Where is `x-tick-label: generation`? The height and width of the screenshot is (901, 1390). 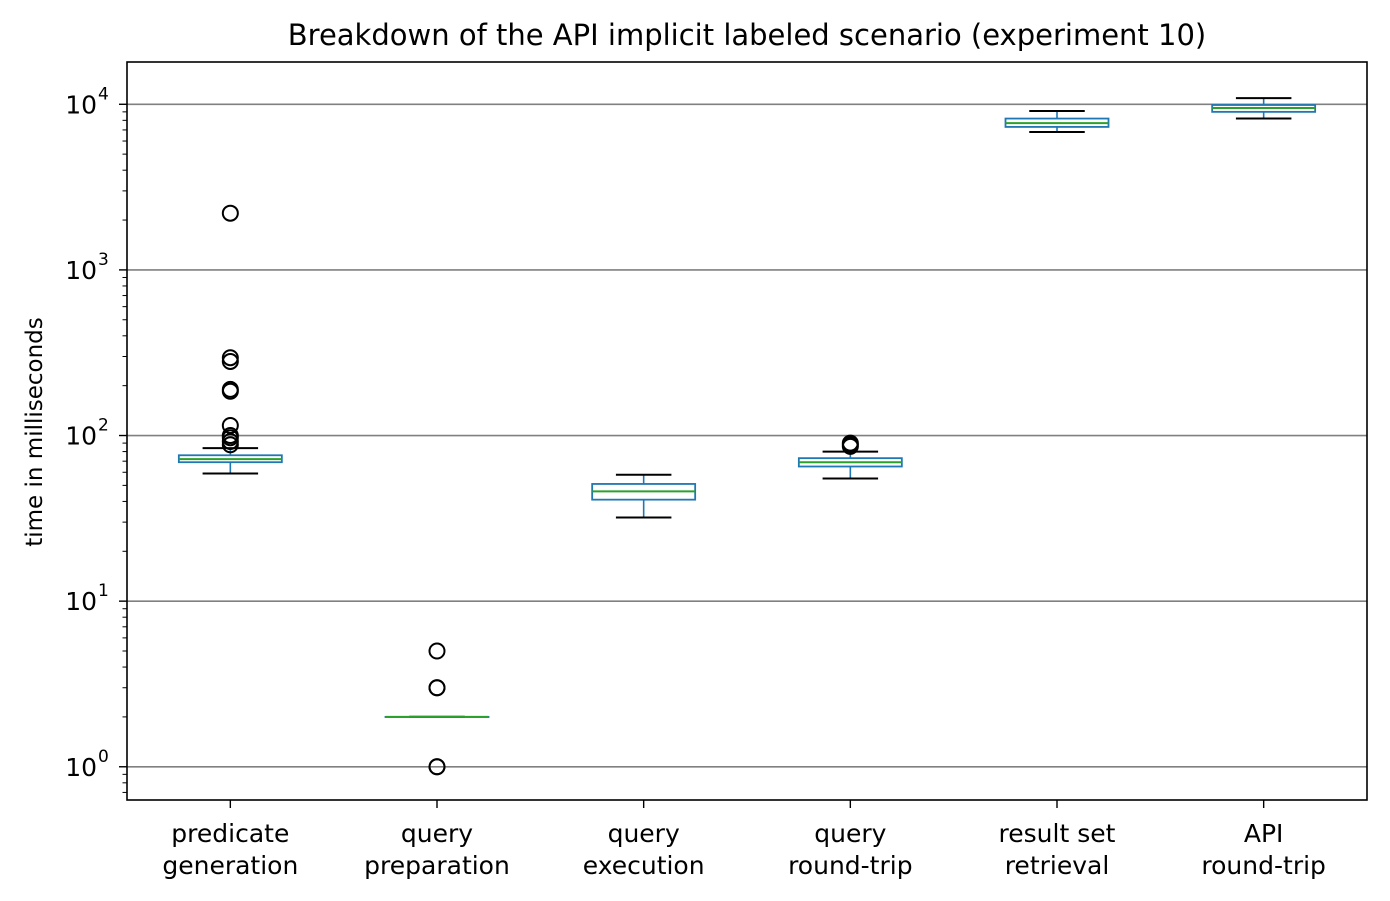 x-tick-label: generation is located at coordinates (230, 865).